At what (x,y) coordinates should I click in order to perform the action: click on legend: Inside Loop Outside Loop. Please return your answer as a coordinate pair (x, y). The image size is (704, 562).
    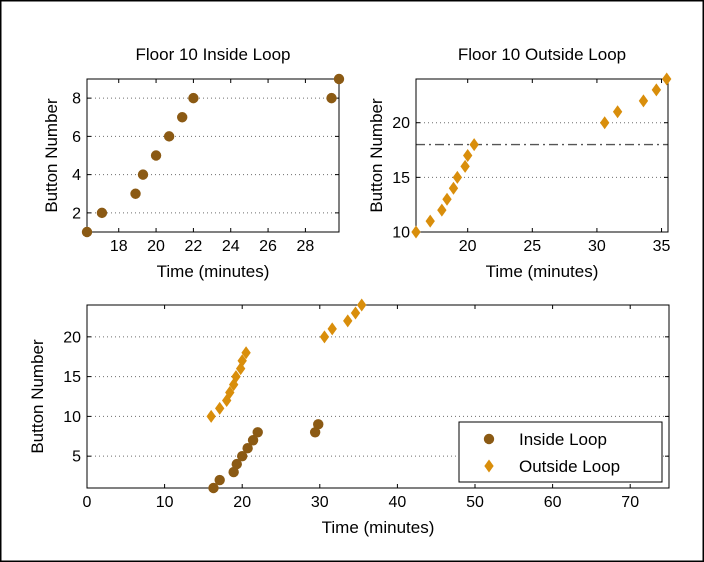
    Looking at the image, I should click on (560, 452).